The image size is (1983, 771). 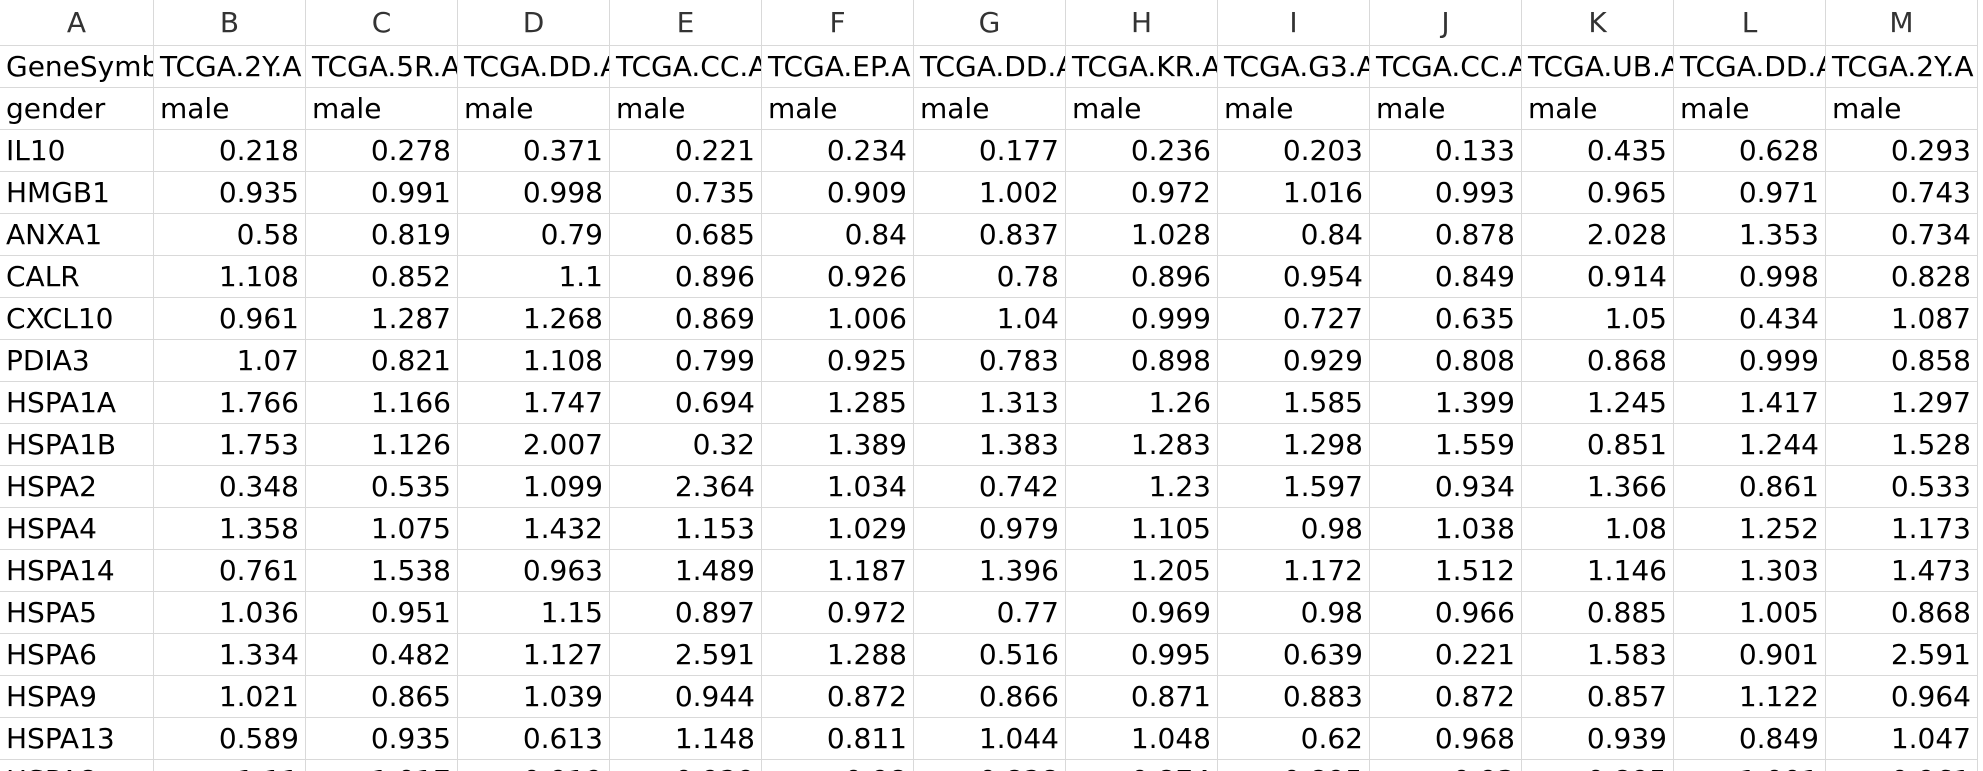 I want to click on cell-e9: 0.694, so click(x=686, y=403).